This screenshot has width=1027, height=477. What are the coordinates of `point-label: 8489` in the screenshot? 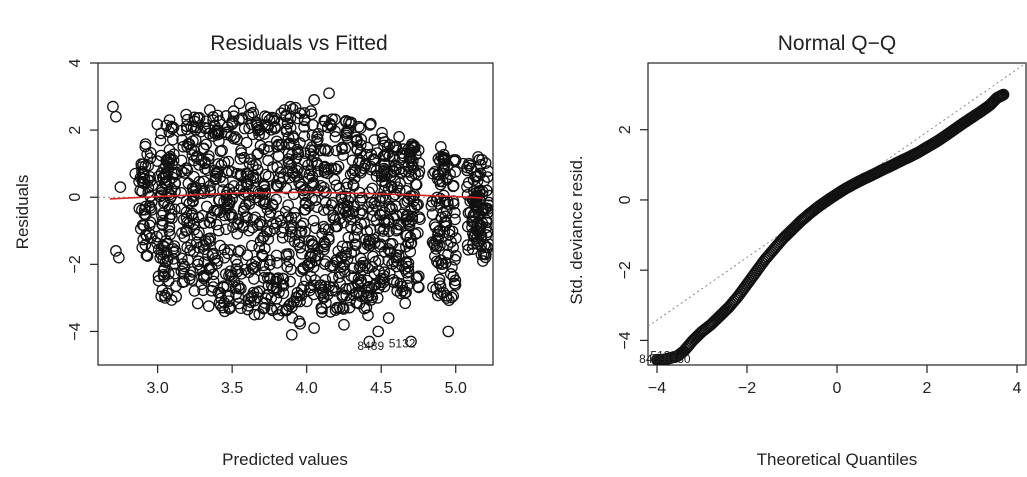 It's located at (652, 359).